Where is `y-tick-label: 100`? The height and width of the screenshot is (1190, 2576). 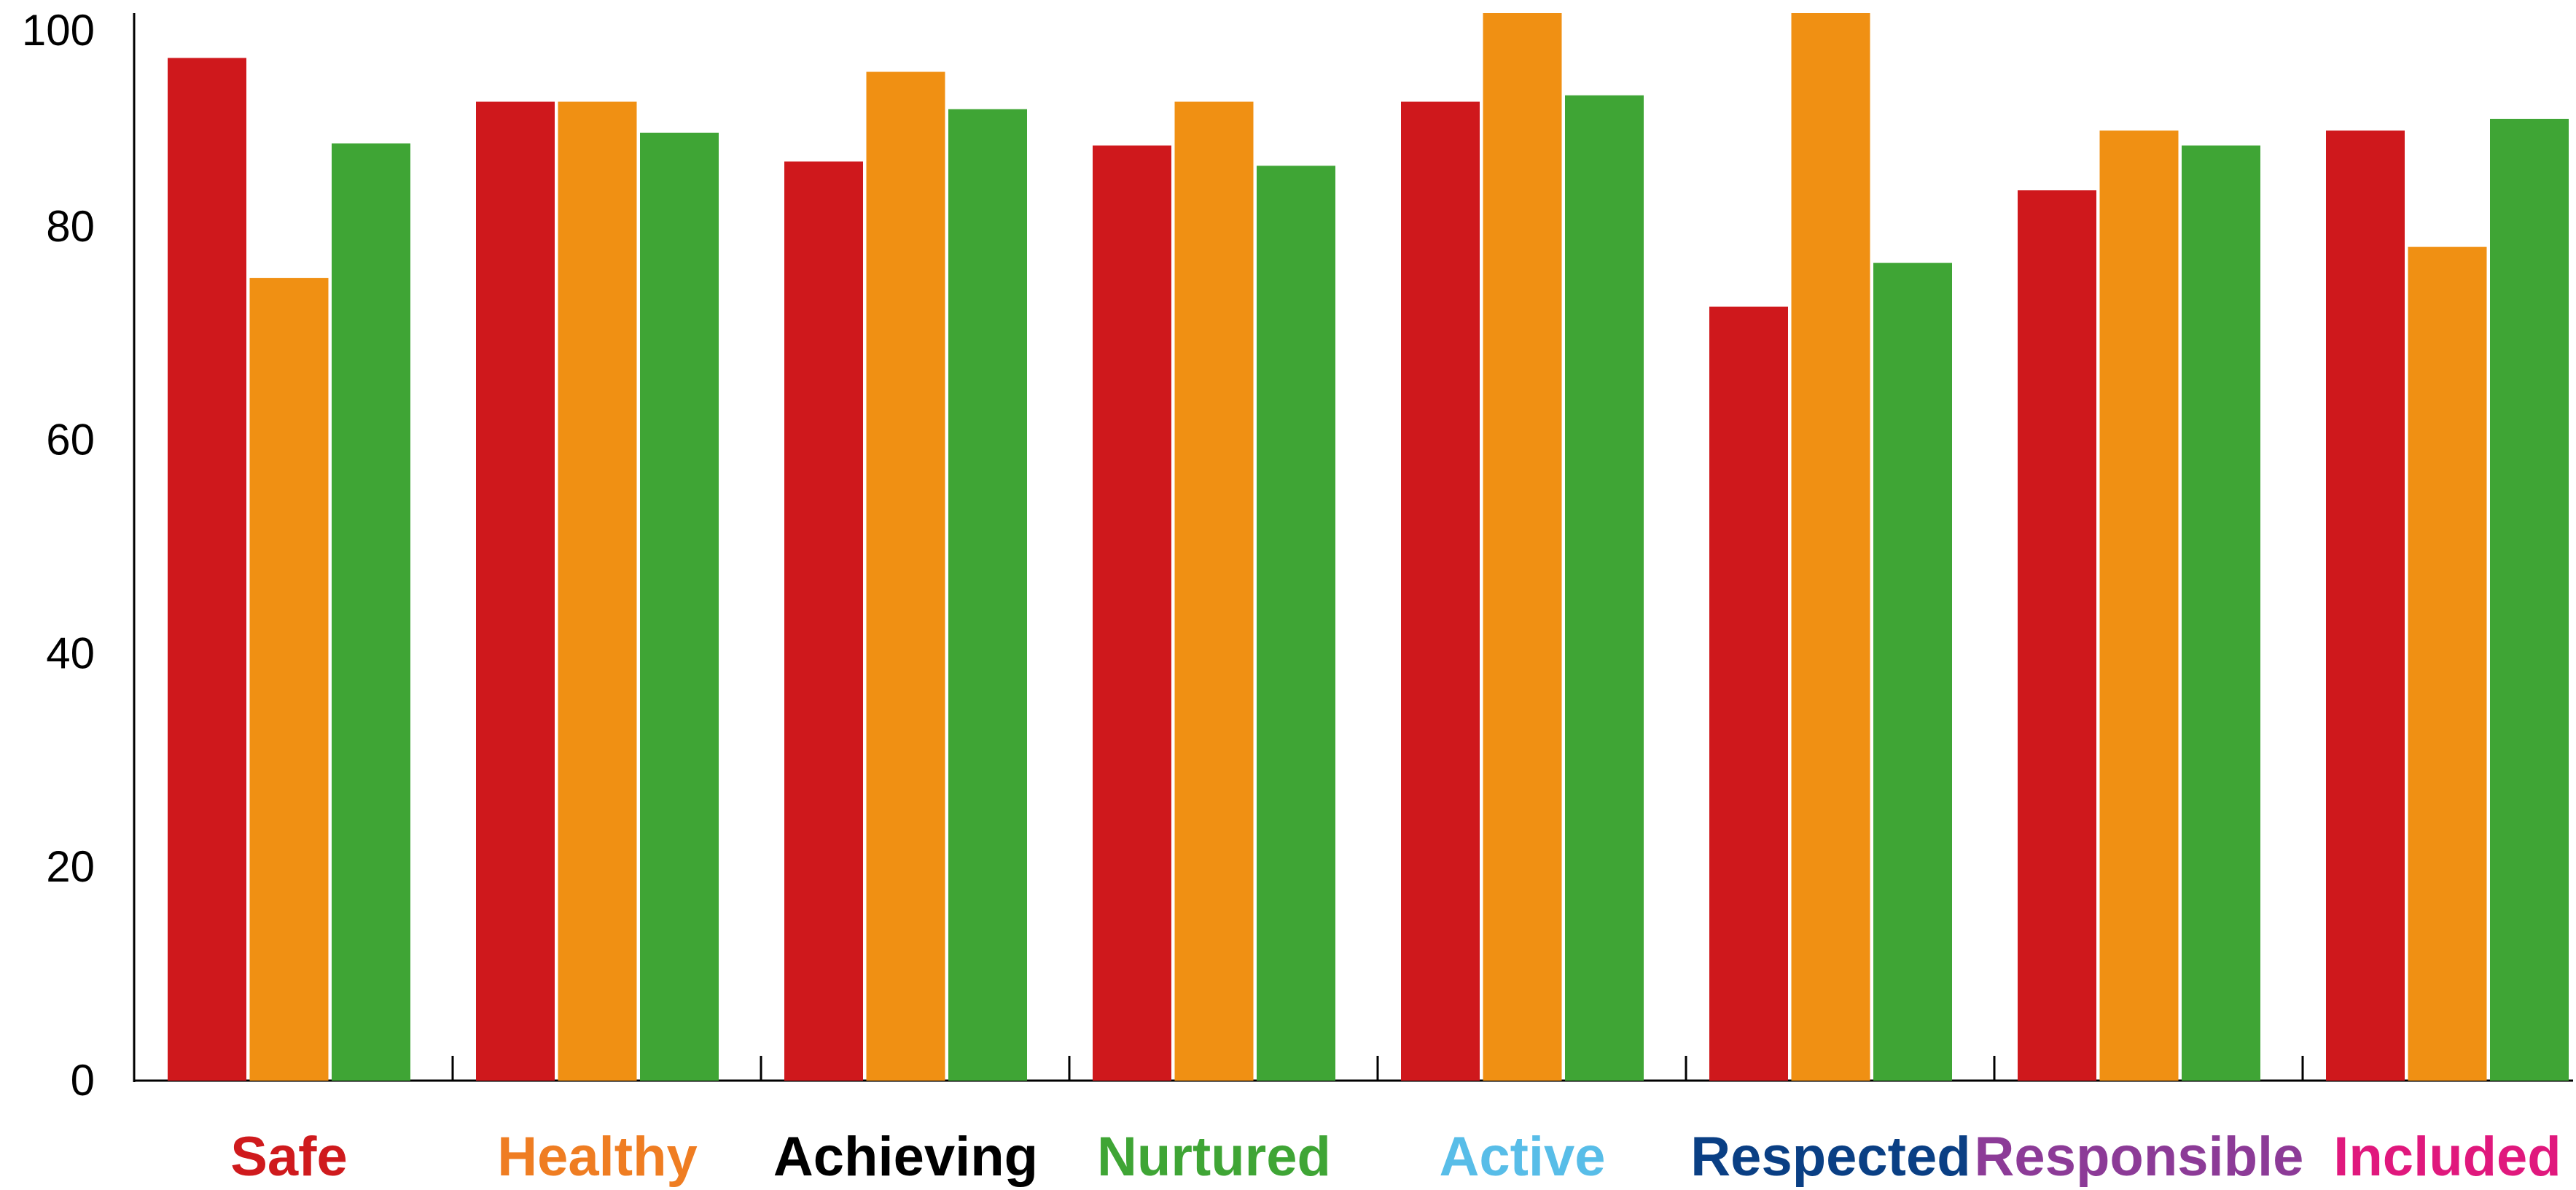
y-tick-label: 100 is located at coordinates (58, 30).